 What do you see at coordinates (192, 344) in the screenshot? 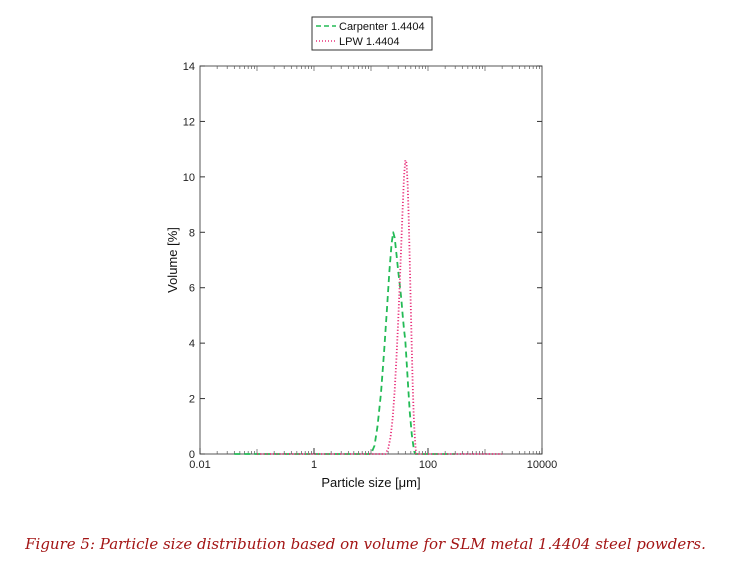
I see `y-tick-label: 4` at bounding box center [192, 344].